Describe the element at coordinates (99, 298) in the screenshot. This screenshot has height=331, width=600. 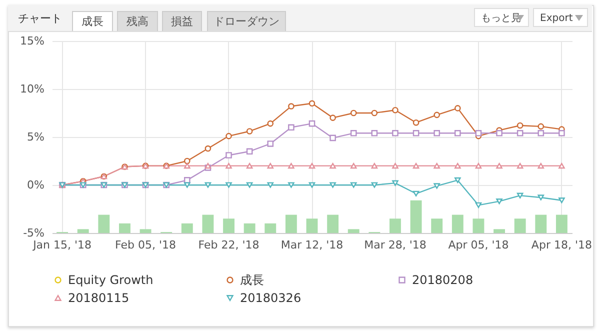
I see `legend-label: 20180115` at that location.